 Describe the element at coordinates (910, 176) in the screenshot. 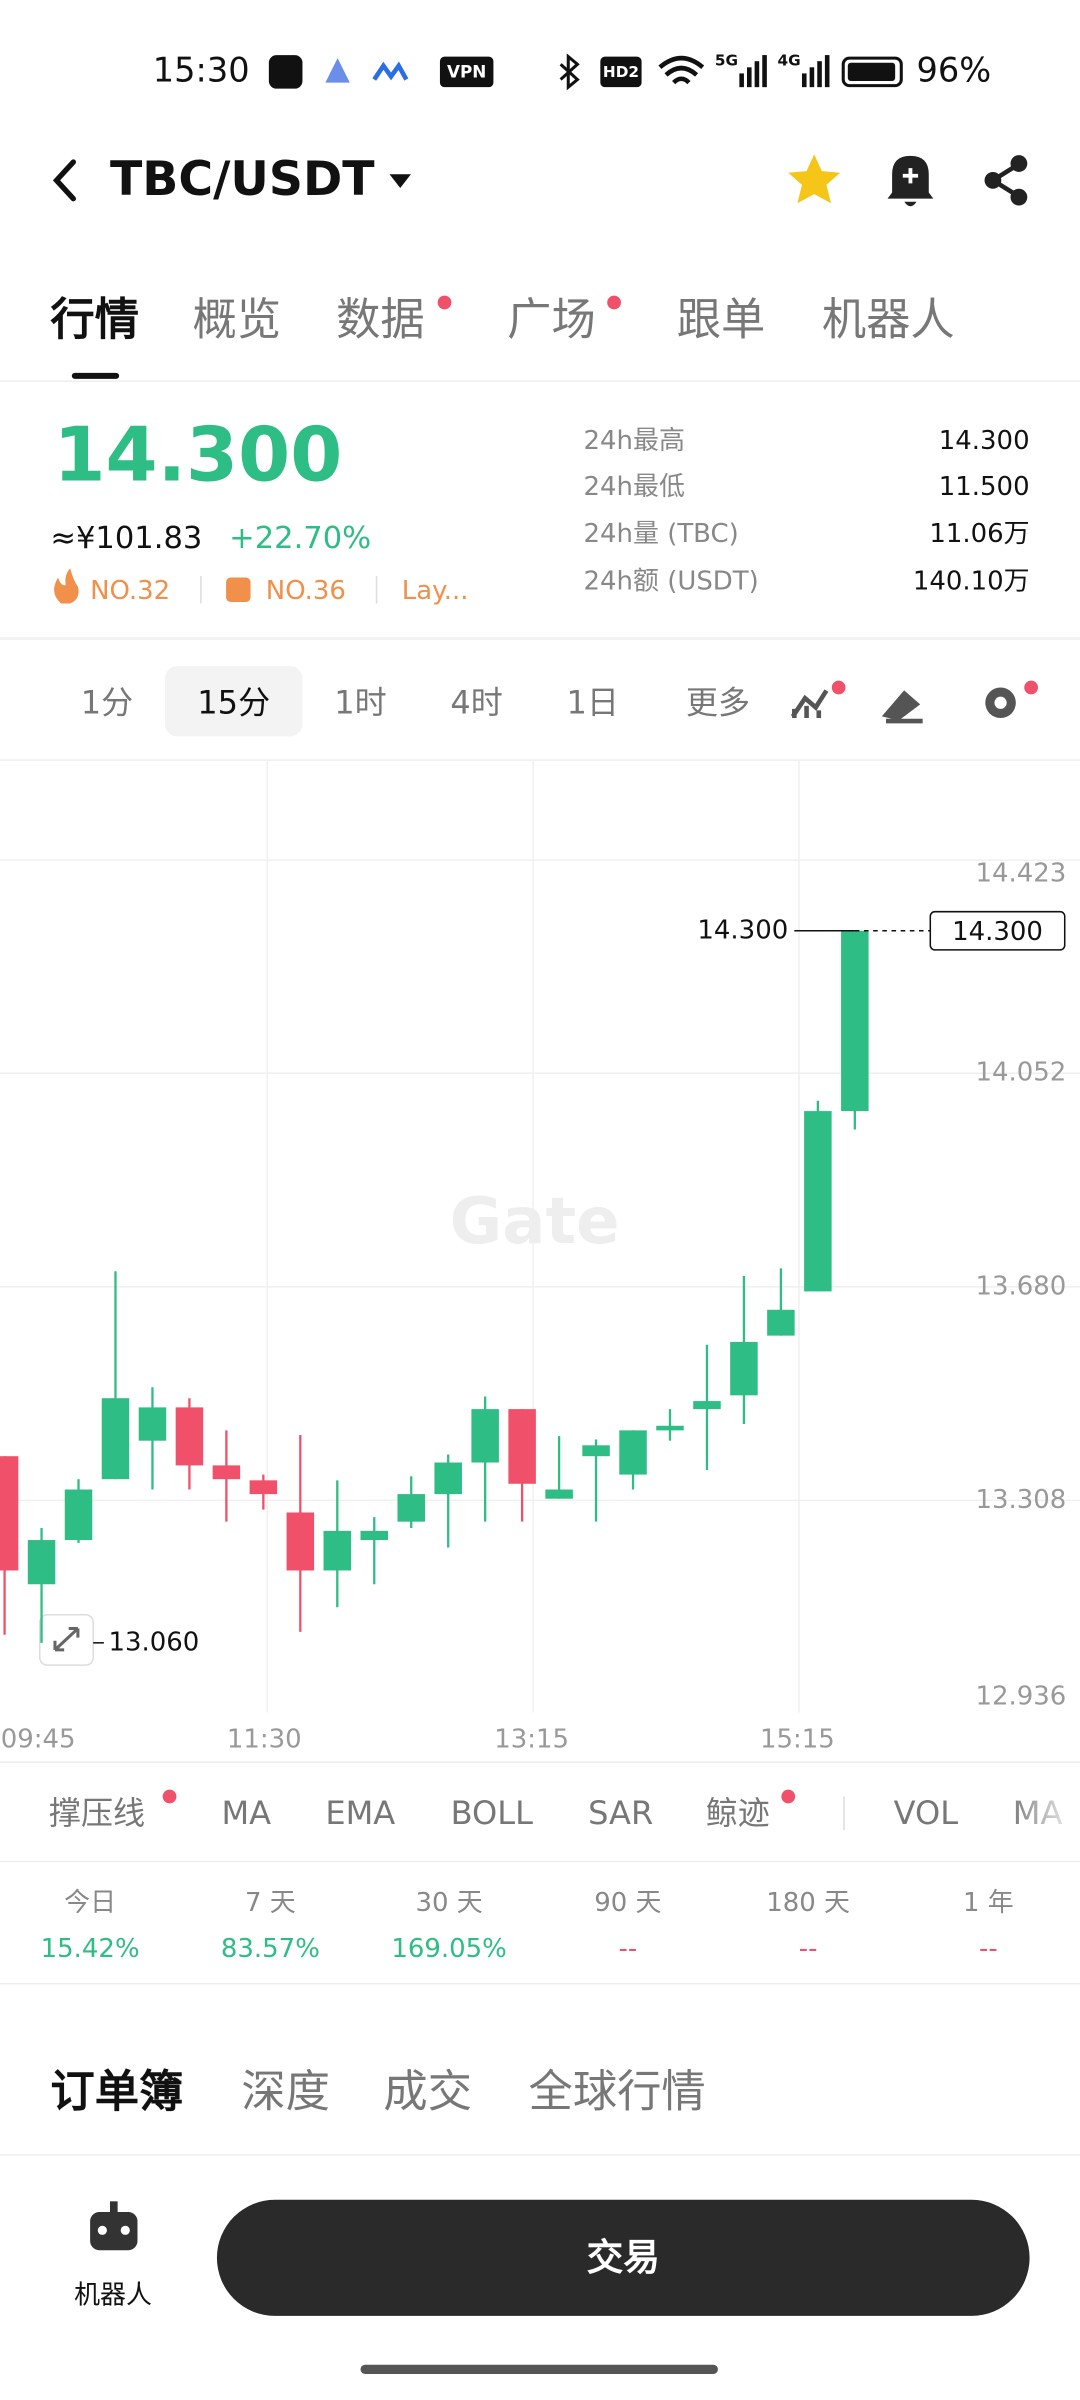

I see `bell-plus` at that location.